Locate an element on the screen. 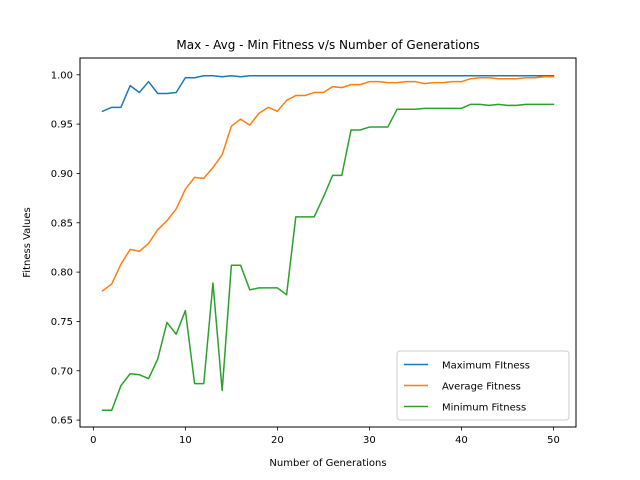  y-axis-ticks: 0.65 0.70 0.75 0.80 0.85 0.90 0.95 1.00 is located at coordinates (65, 248).